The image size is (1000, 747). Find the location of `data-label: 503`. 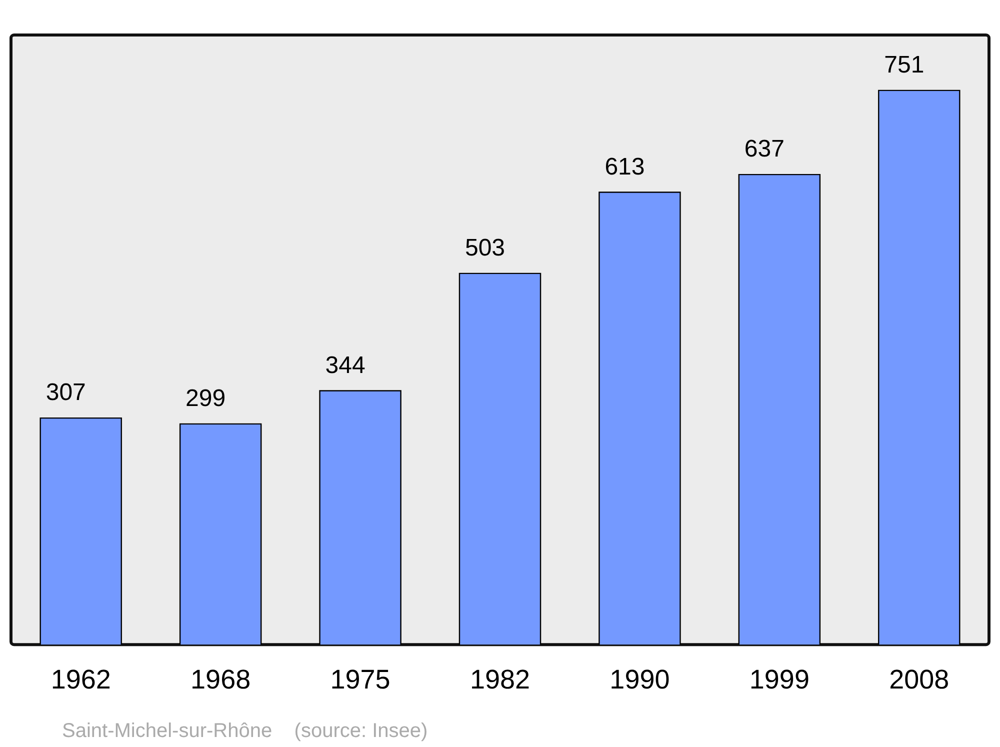

data-label: 503 is located at coordinates (485, 248).